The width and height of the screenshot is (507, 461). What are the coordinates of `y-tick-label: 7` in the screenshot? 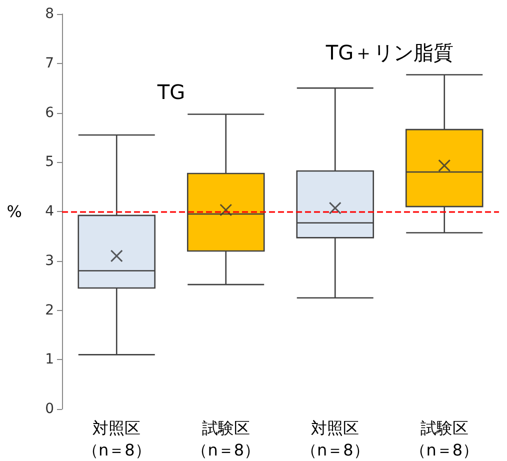 It's located at (49, 63).